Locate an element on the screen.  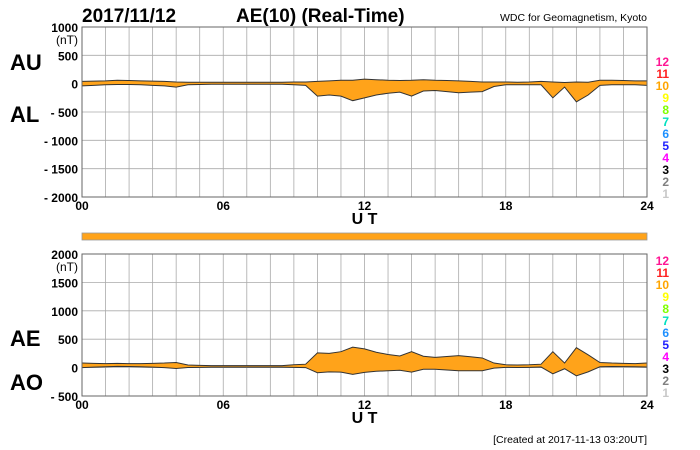
series-fill-area is located at coordinates (364, 361).